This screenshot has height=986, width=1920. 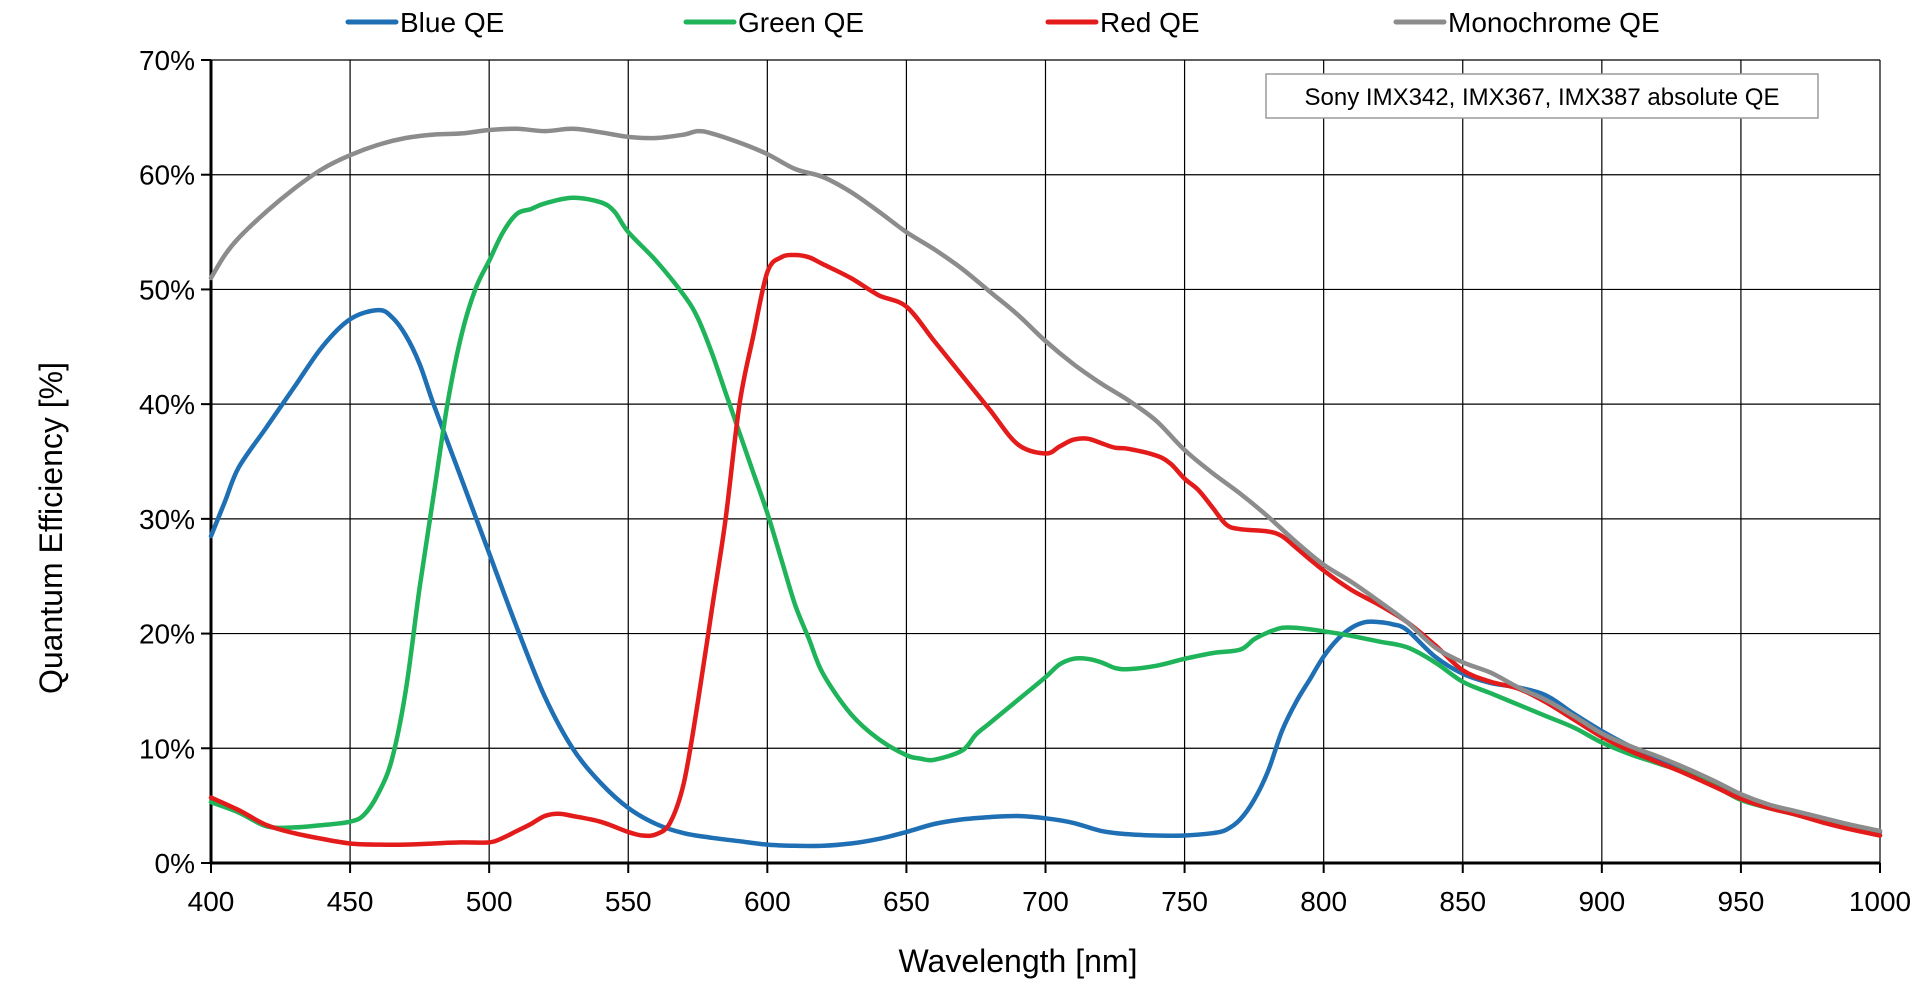 I want to click on legend-label-blue-qe: Blue QE, so click(x=452, y=22).